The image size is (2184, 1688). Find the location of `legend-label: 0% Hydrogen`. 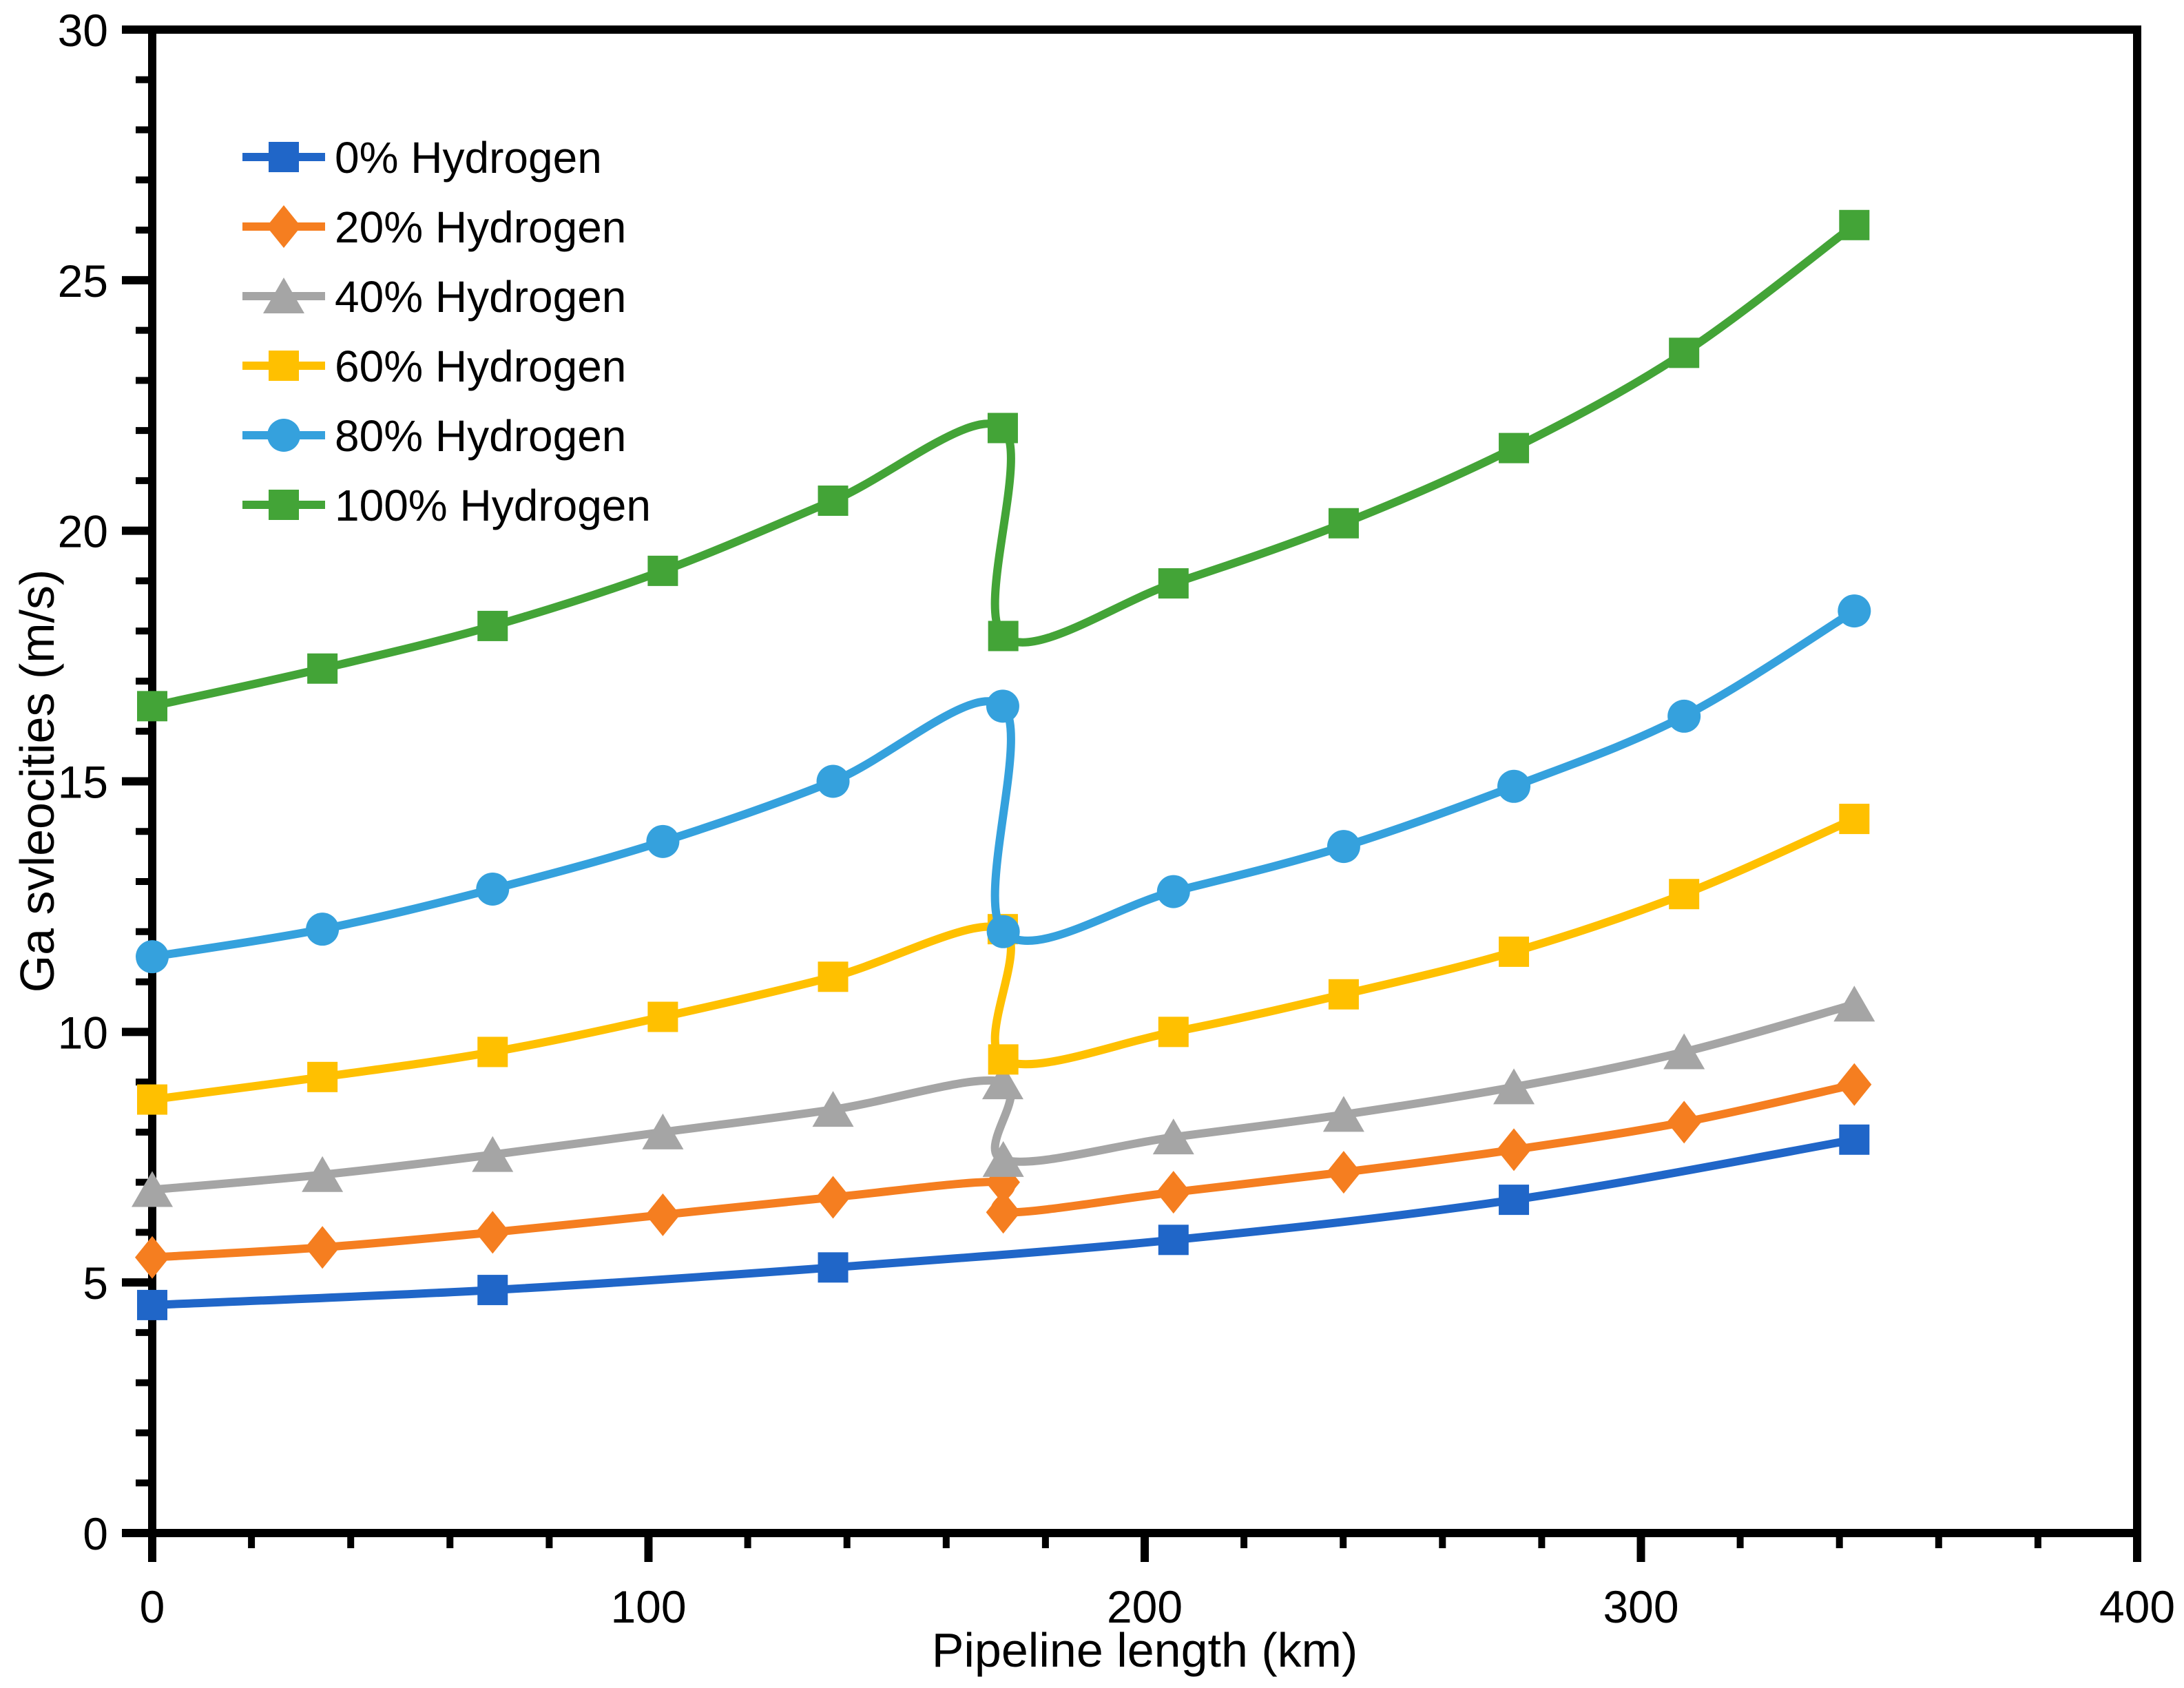

legend-label: 0% Hydrogen is located at coordinates (468, 158).